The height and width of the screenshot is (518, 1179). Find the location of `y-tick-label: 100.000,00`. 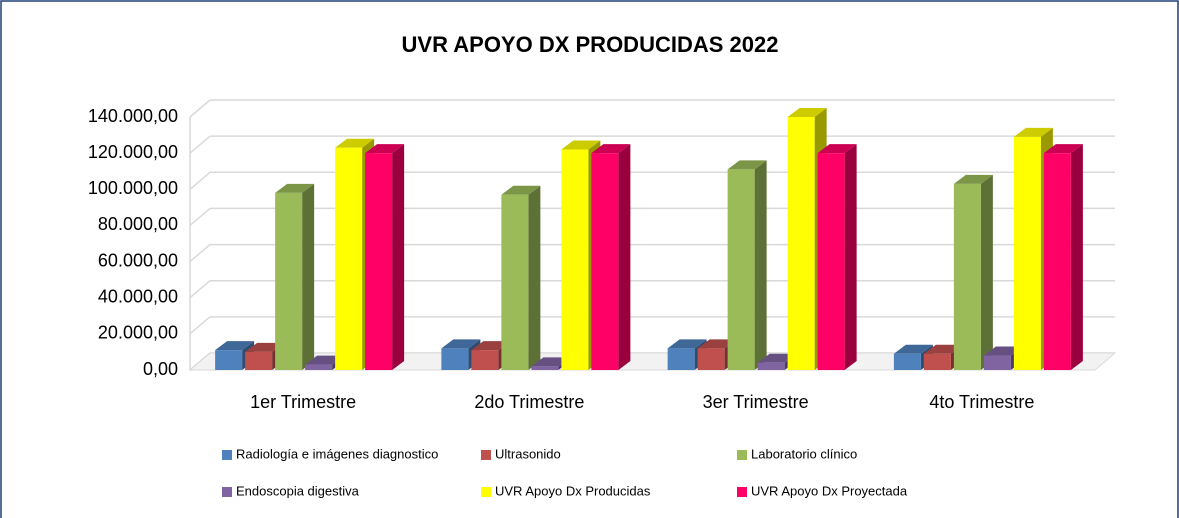

y-tick-label: 100.000,00 is located at coordinates (133, 188).